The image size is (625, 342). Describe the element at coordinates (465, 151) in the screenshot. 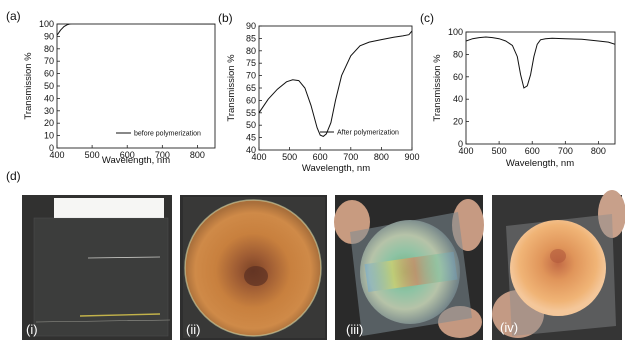

I see `chart-c-xtick-label: 400` at that location.